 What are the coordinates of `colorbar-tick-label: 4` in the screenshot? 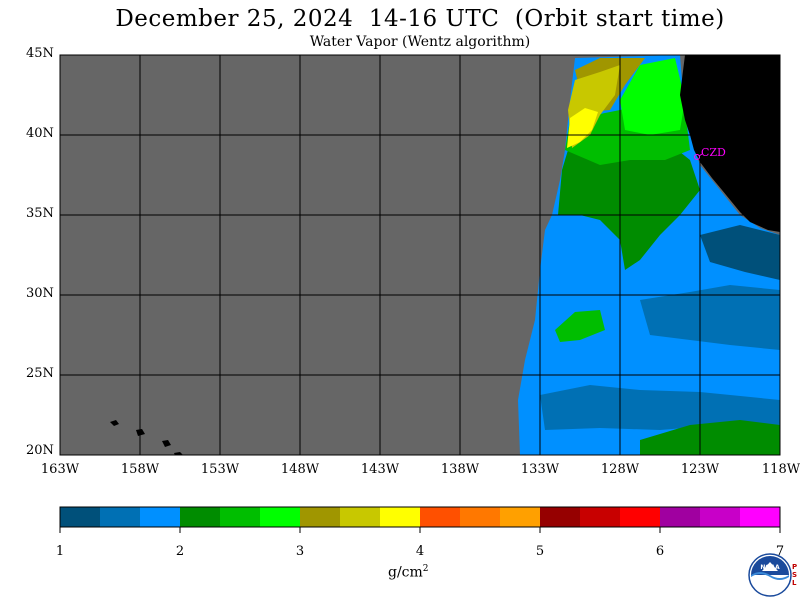 It's located at (420, 551).